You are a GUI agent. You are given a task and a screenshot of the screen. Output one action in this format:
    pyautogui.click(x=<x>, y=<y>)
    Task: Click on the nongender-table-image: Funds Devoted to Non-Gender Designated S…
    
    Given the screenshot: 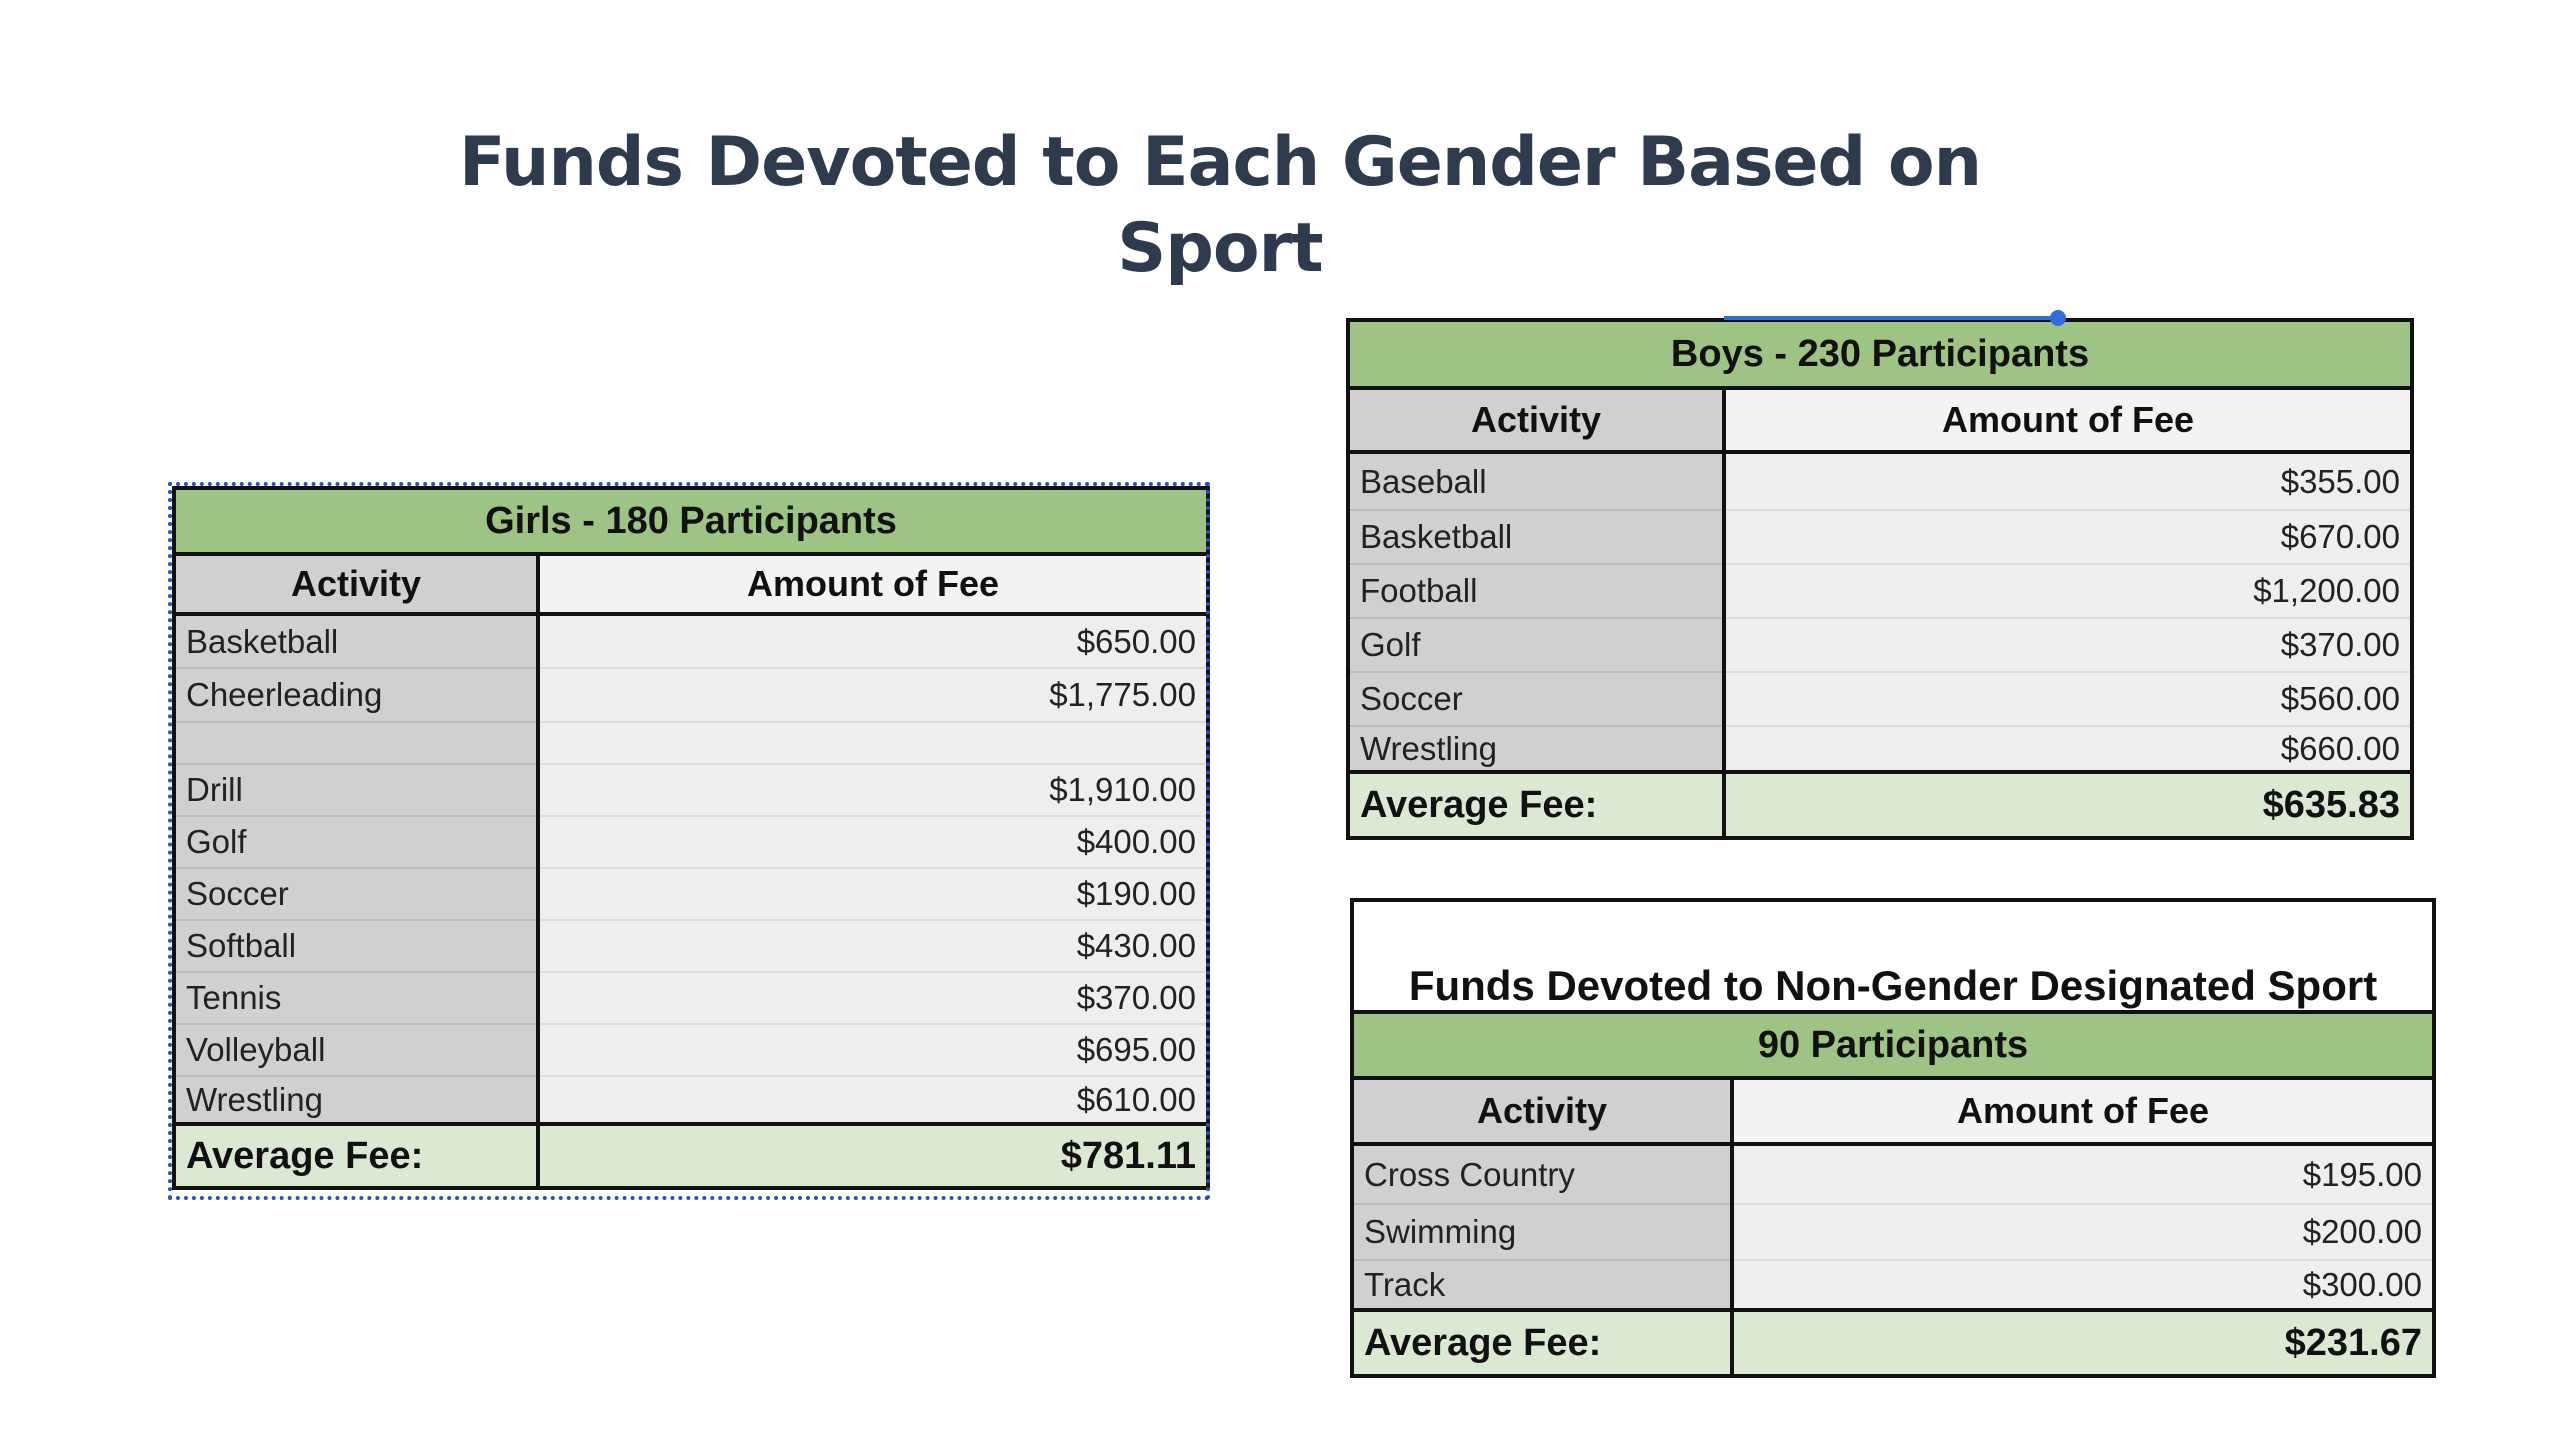 What is the action you would take?
    pyautogui.click(x=1893, y=1140)
    